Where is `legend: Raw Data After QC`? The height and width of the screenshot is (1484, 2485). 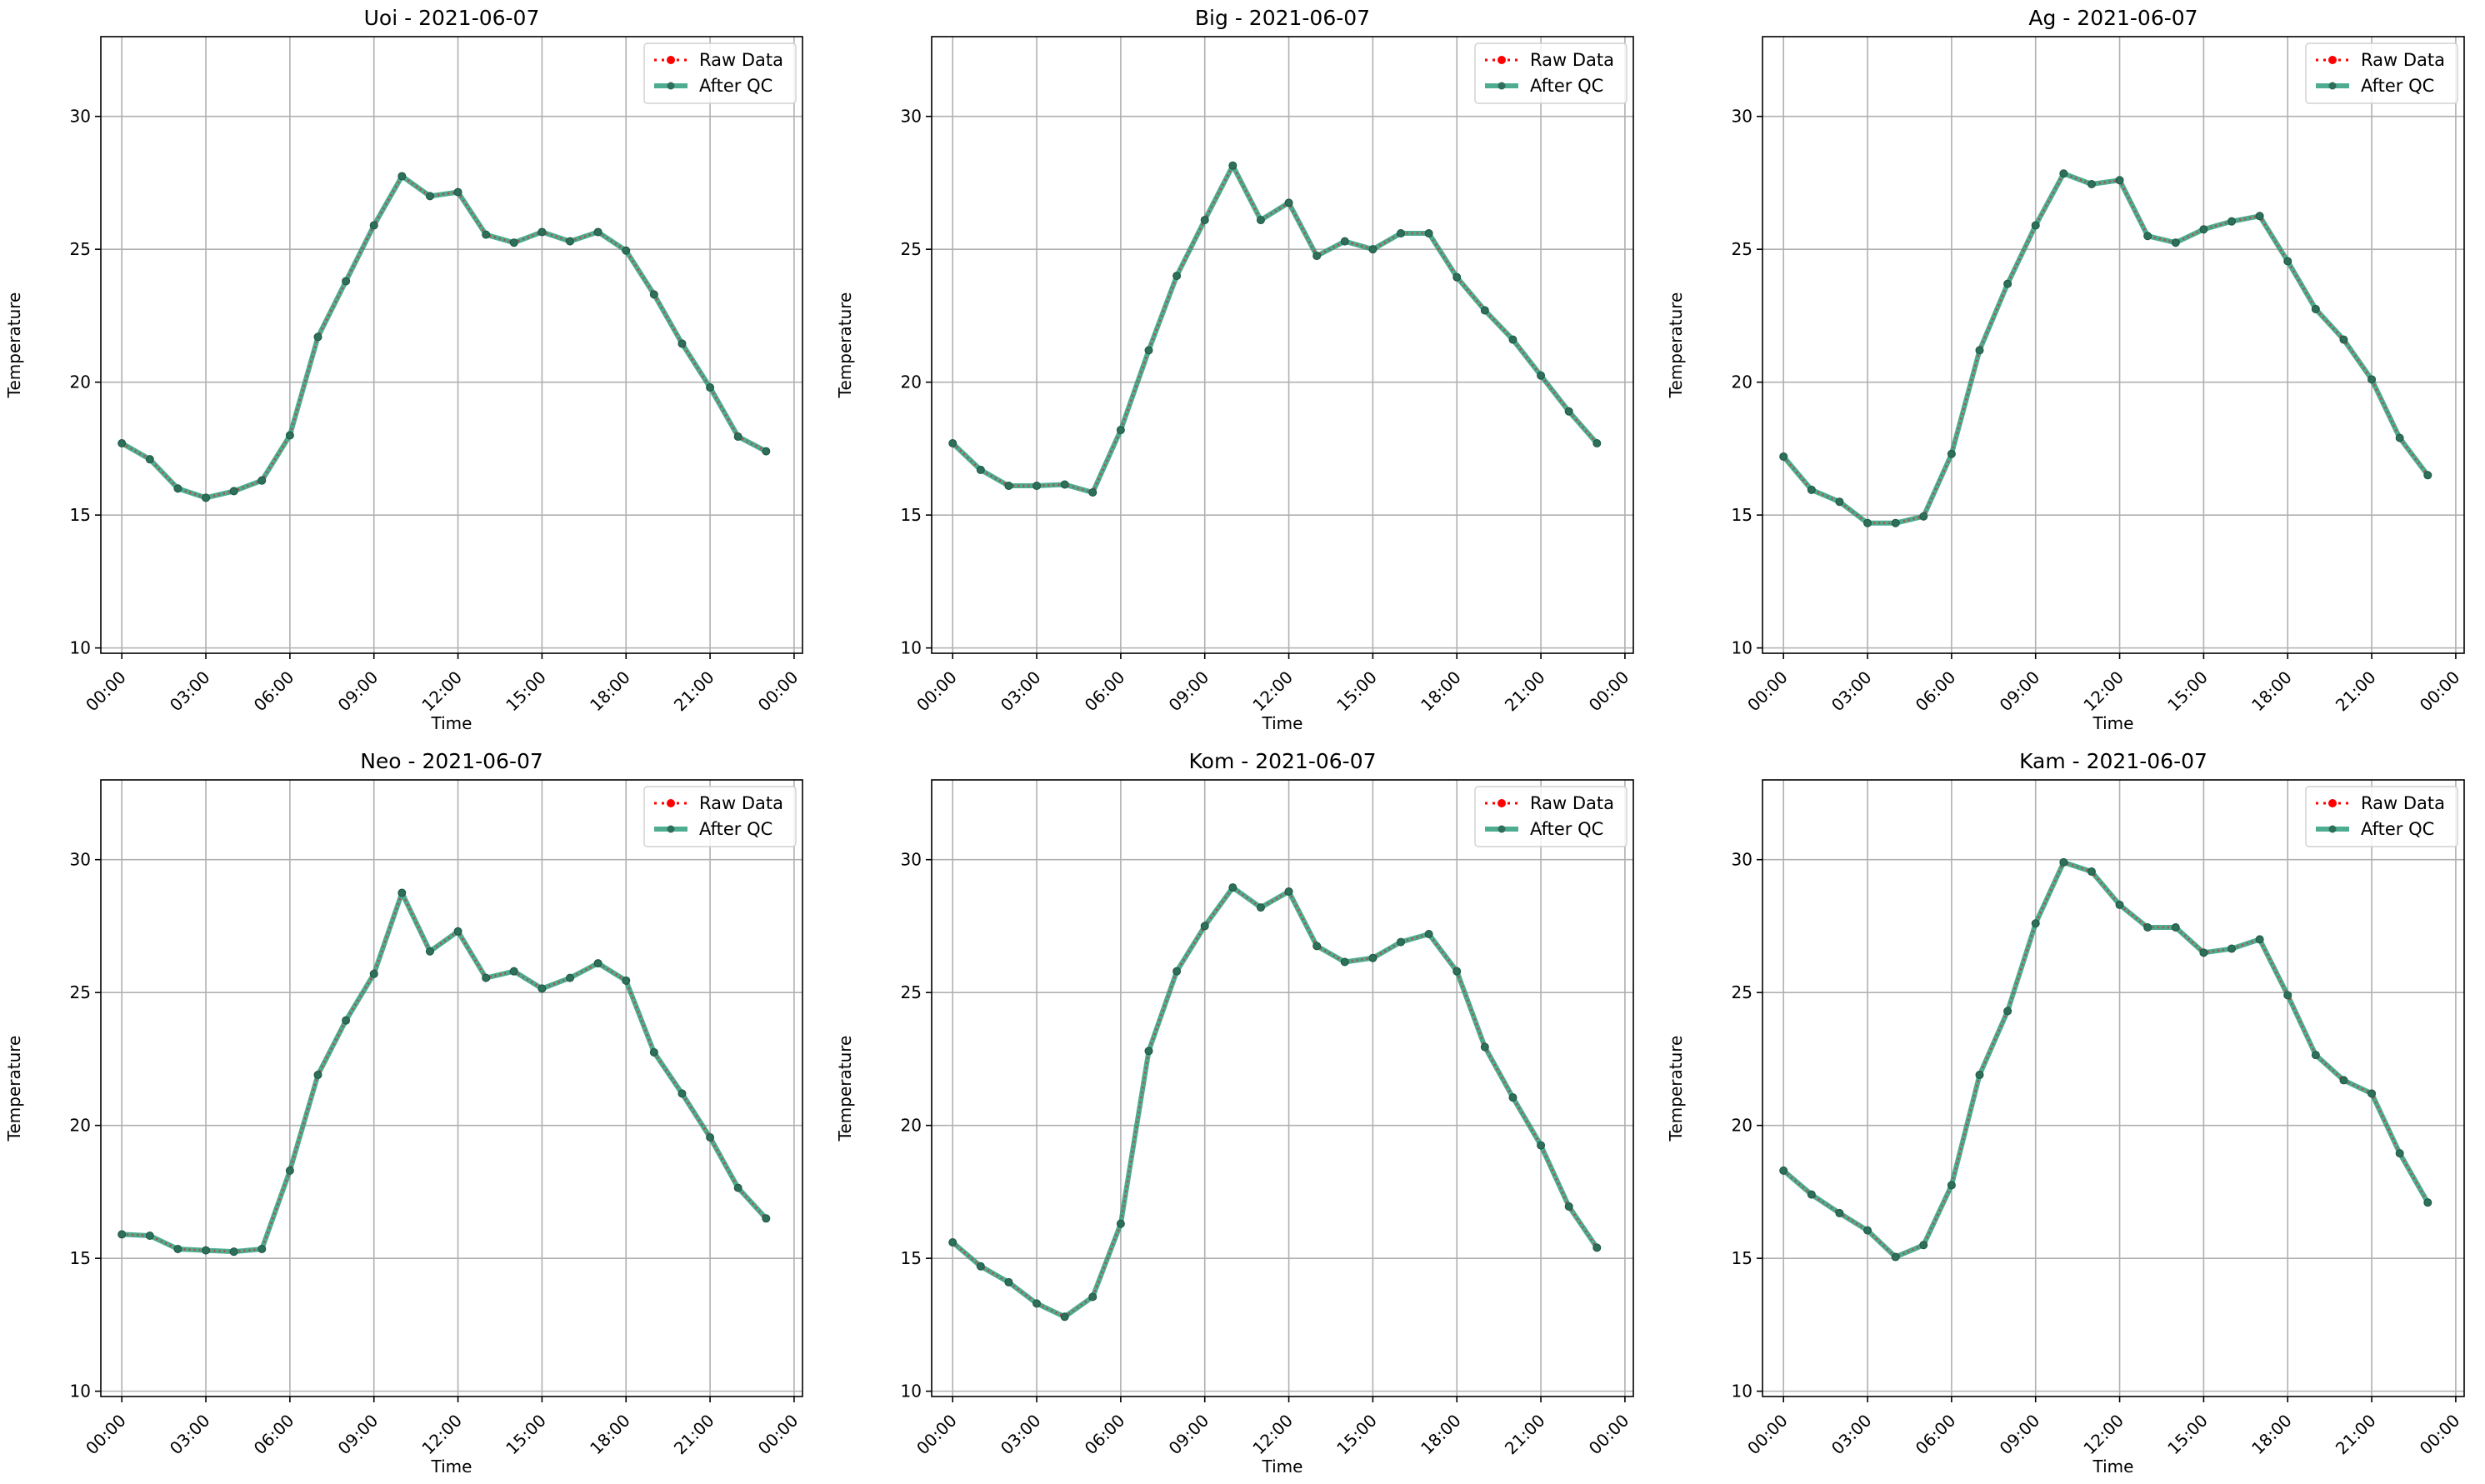
legend: Raw Data After QC is located at coordinates (1551, 73).